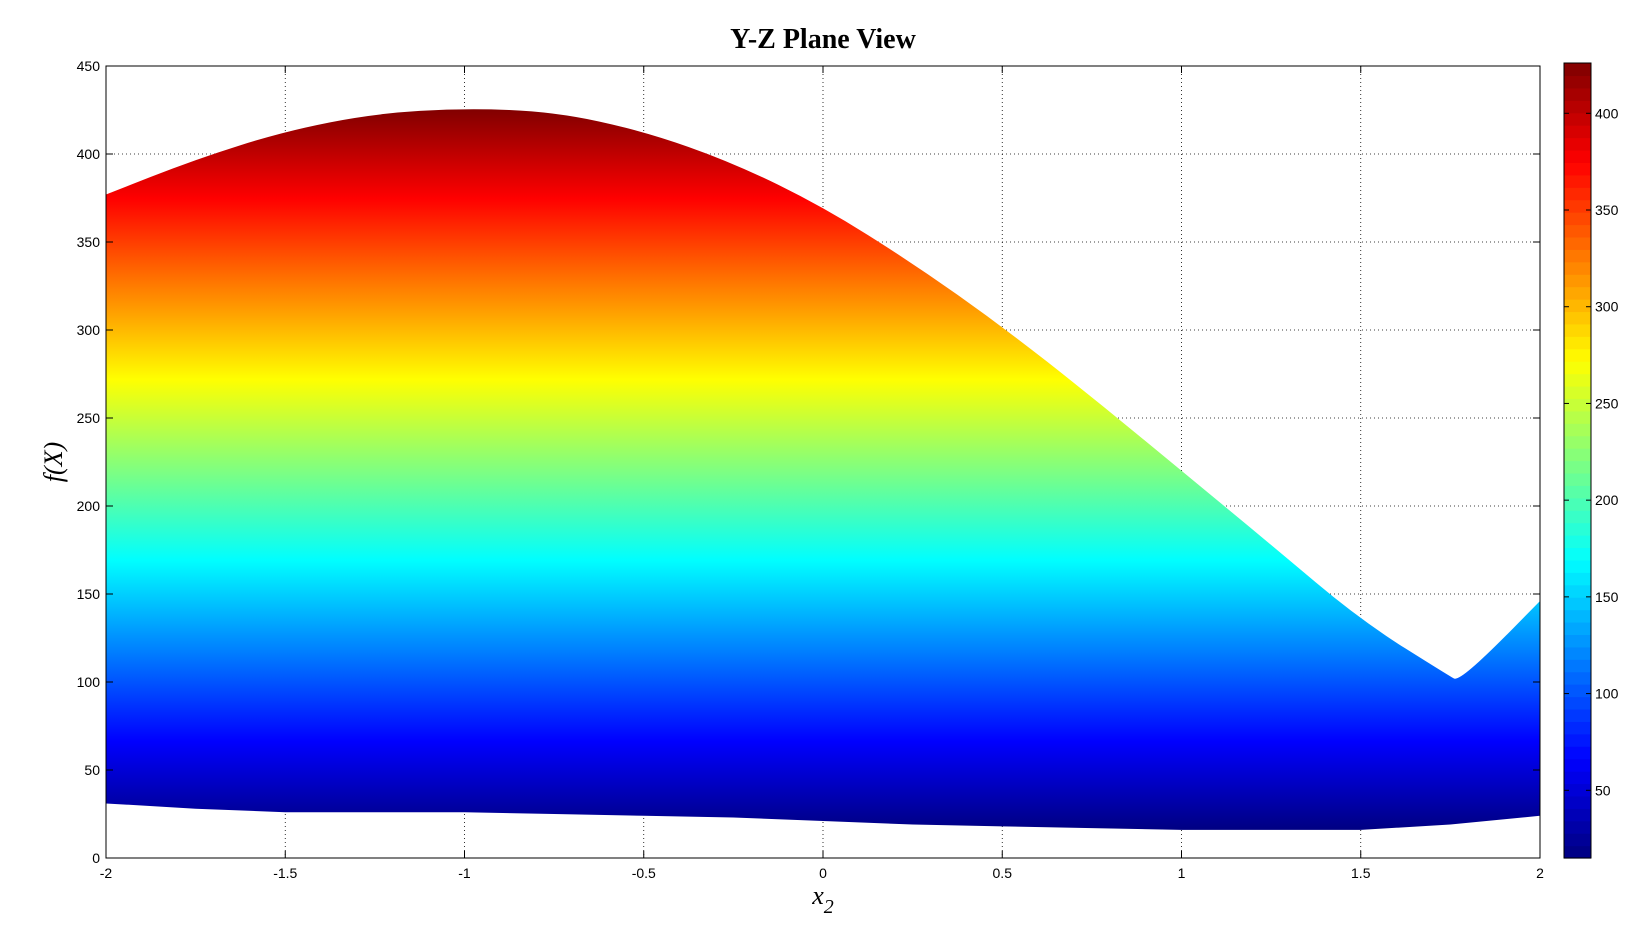 Image resolution: width=1632 pixels, height=945 pixels. What do you see at coordinates (644, 873) in the screenshot?
I see `x-tick-label: -0.5` at bounding box center [644, 873].